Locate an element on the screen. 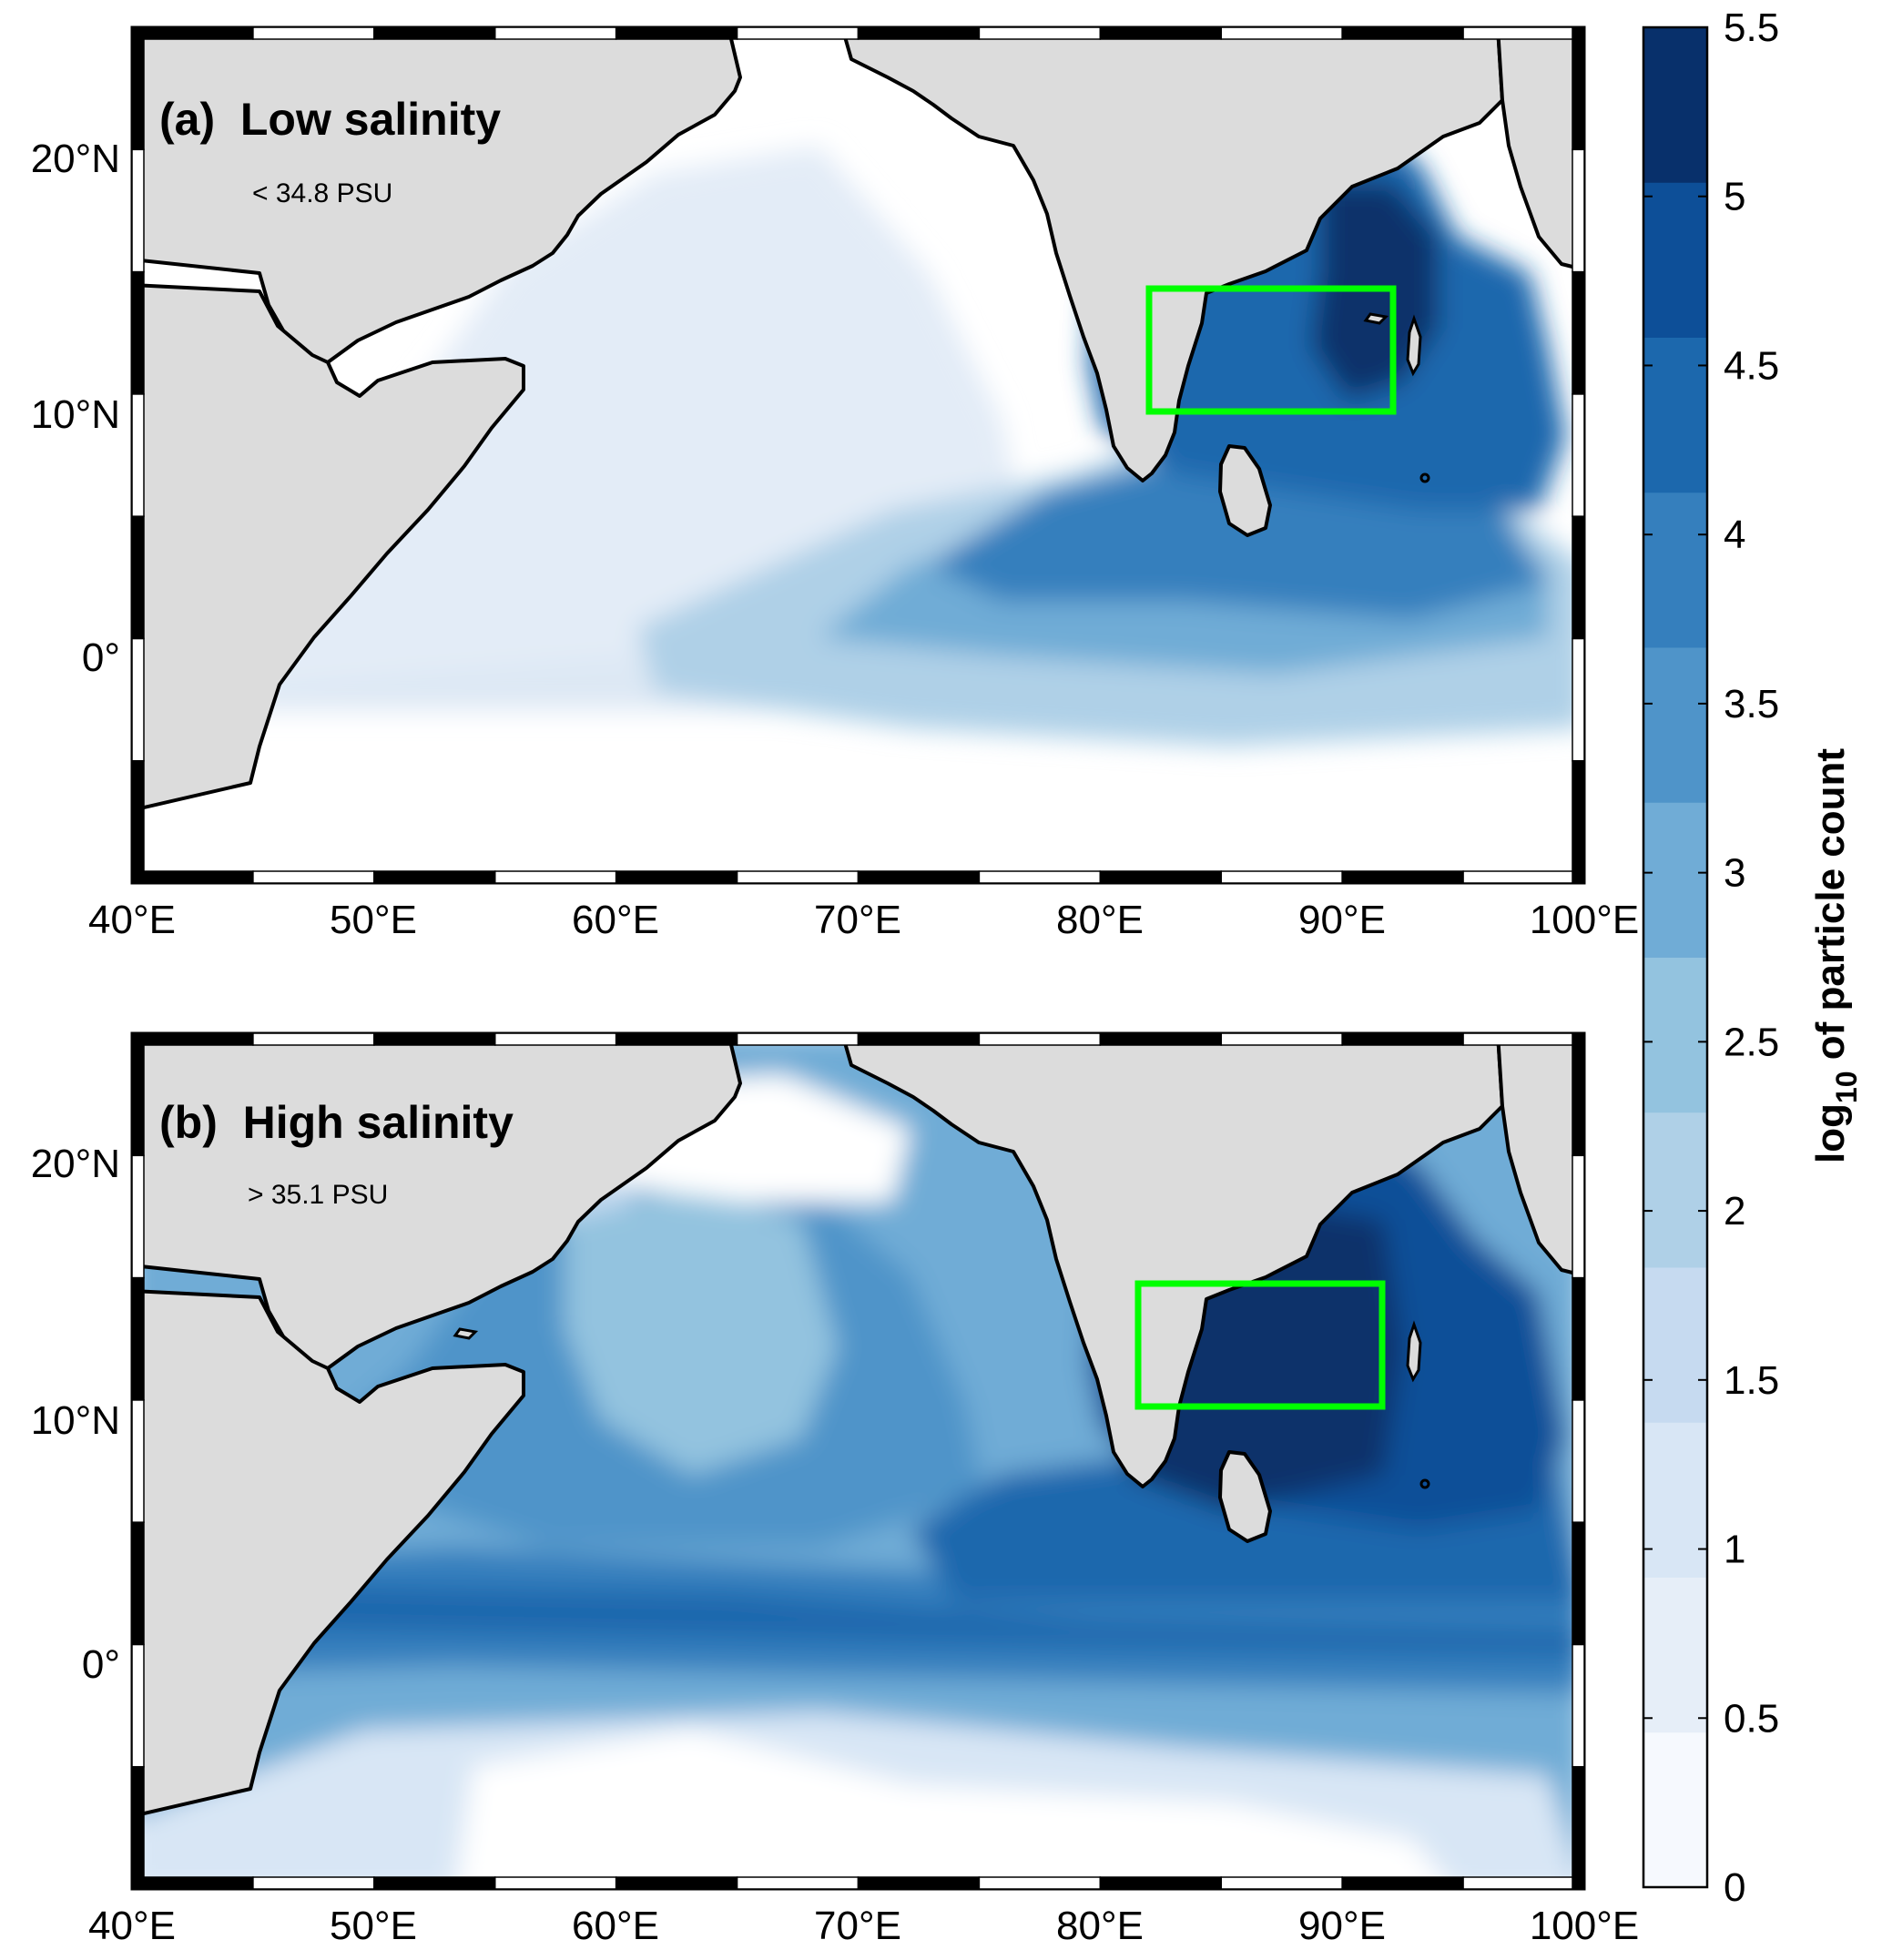  lon-tick-label: 80°E is located at coordinates (1100, 920).